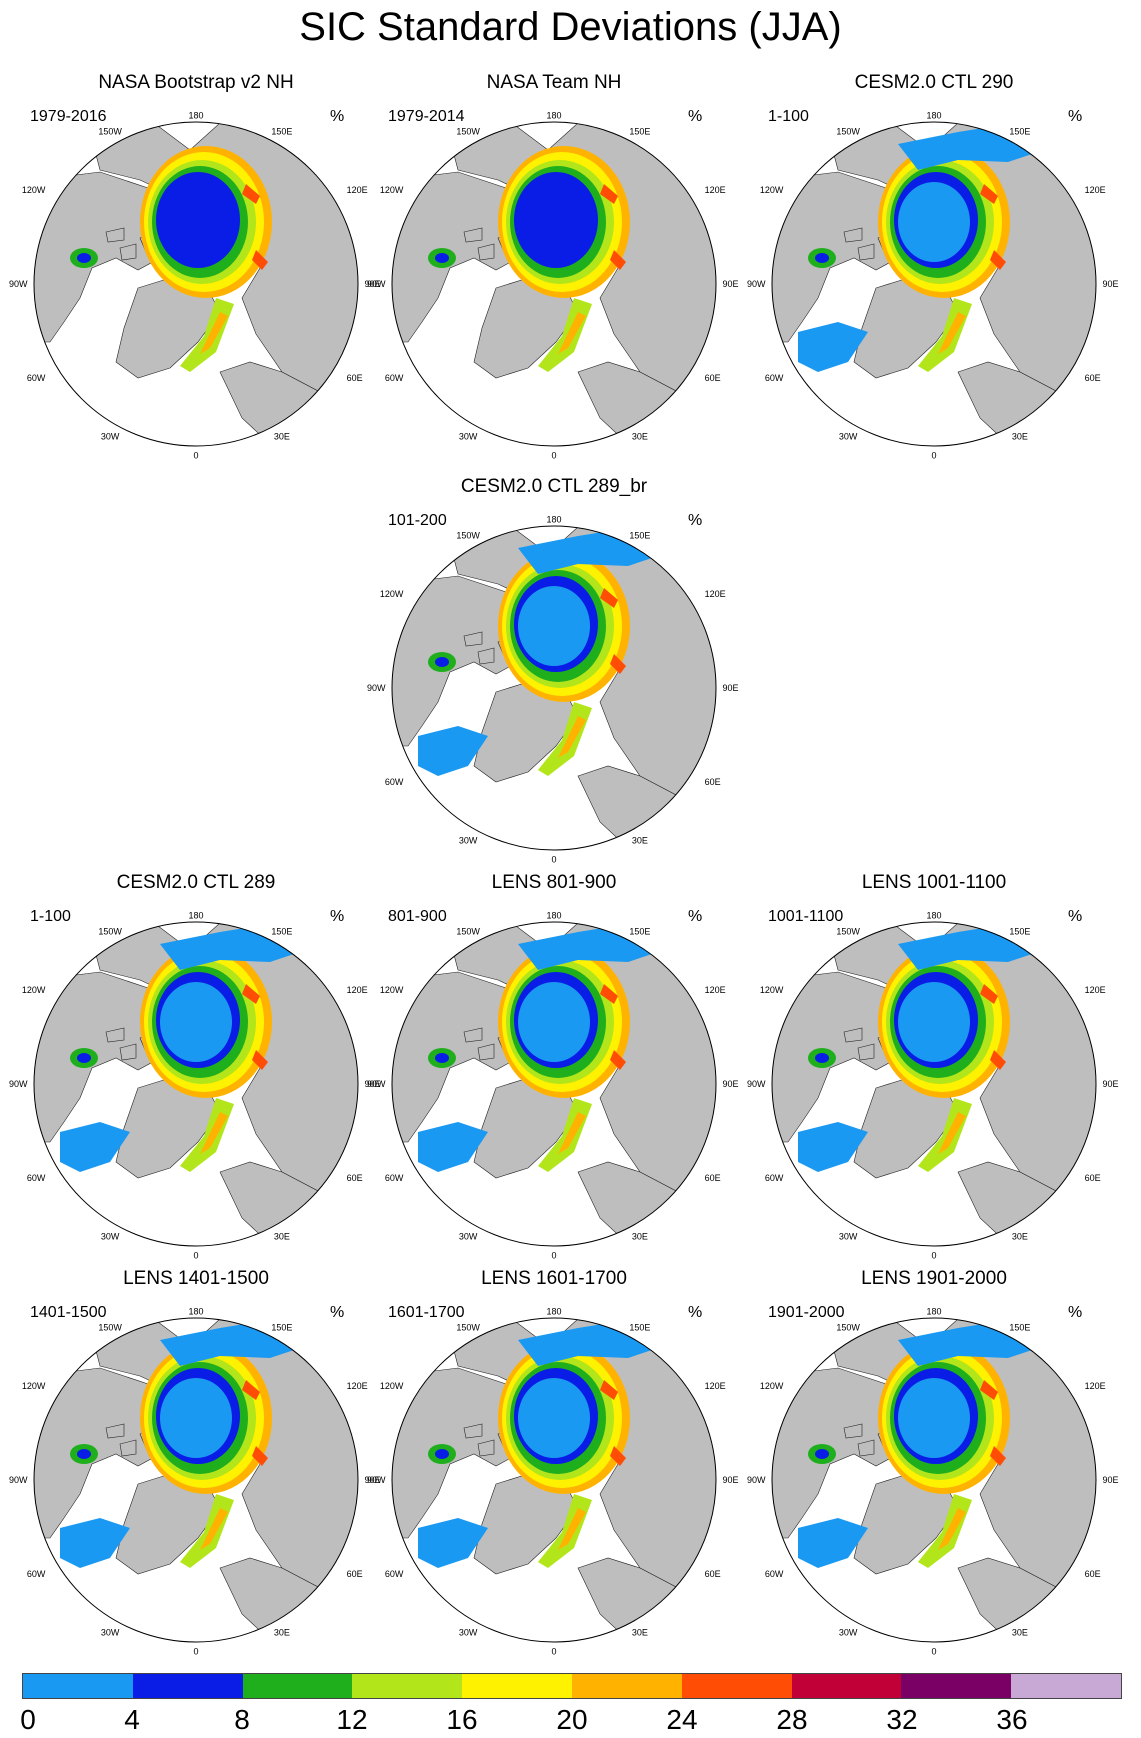 Image resolution: width=1141 pixels, height=1738 pixels. Describe the element at coordinates (806, 916) in the screenshot. I see `panel-years: 1001-1100` at that location.